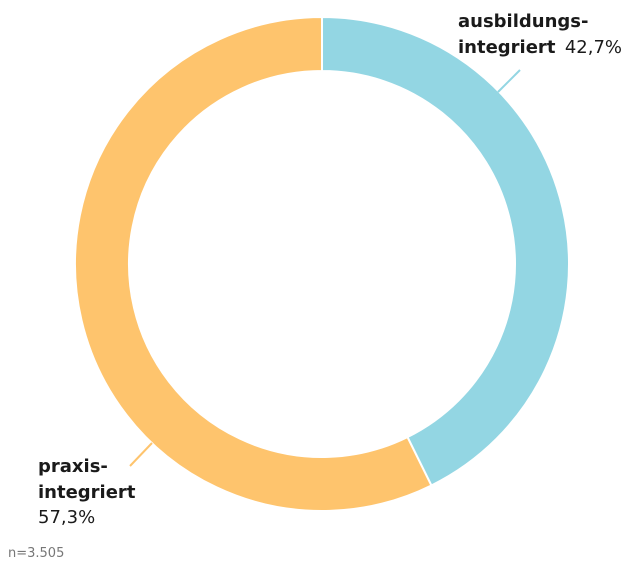 This screenshot has width=626, height=567. Describe the element at coordinates (73, 466) in the screenshot. I see `segment-label: praxis-` at that location.